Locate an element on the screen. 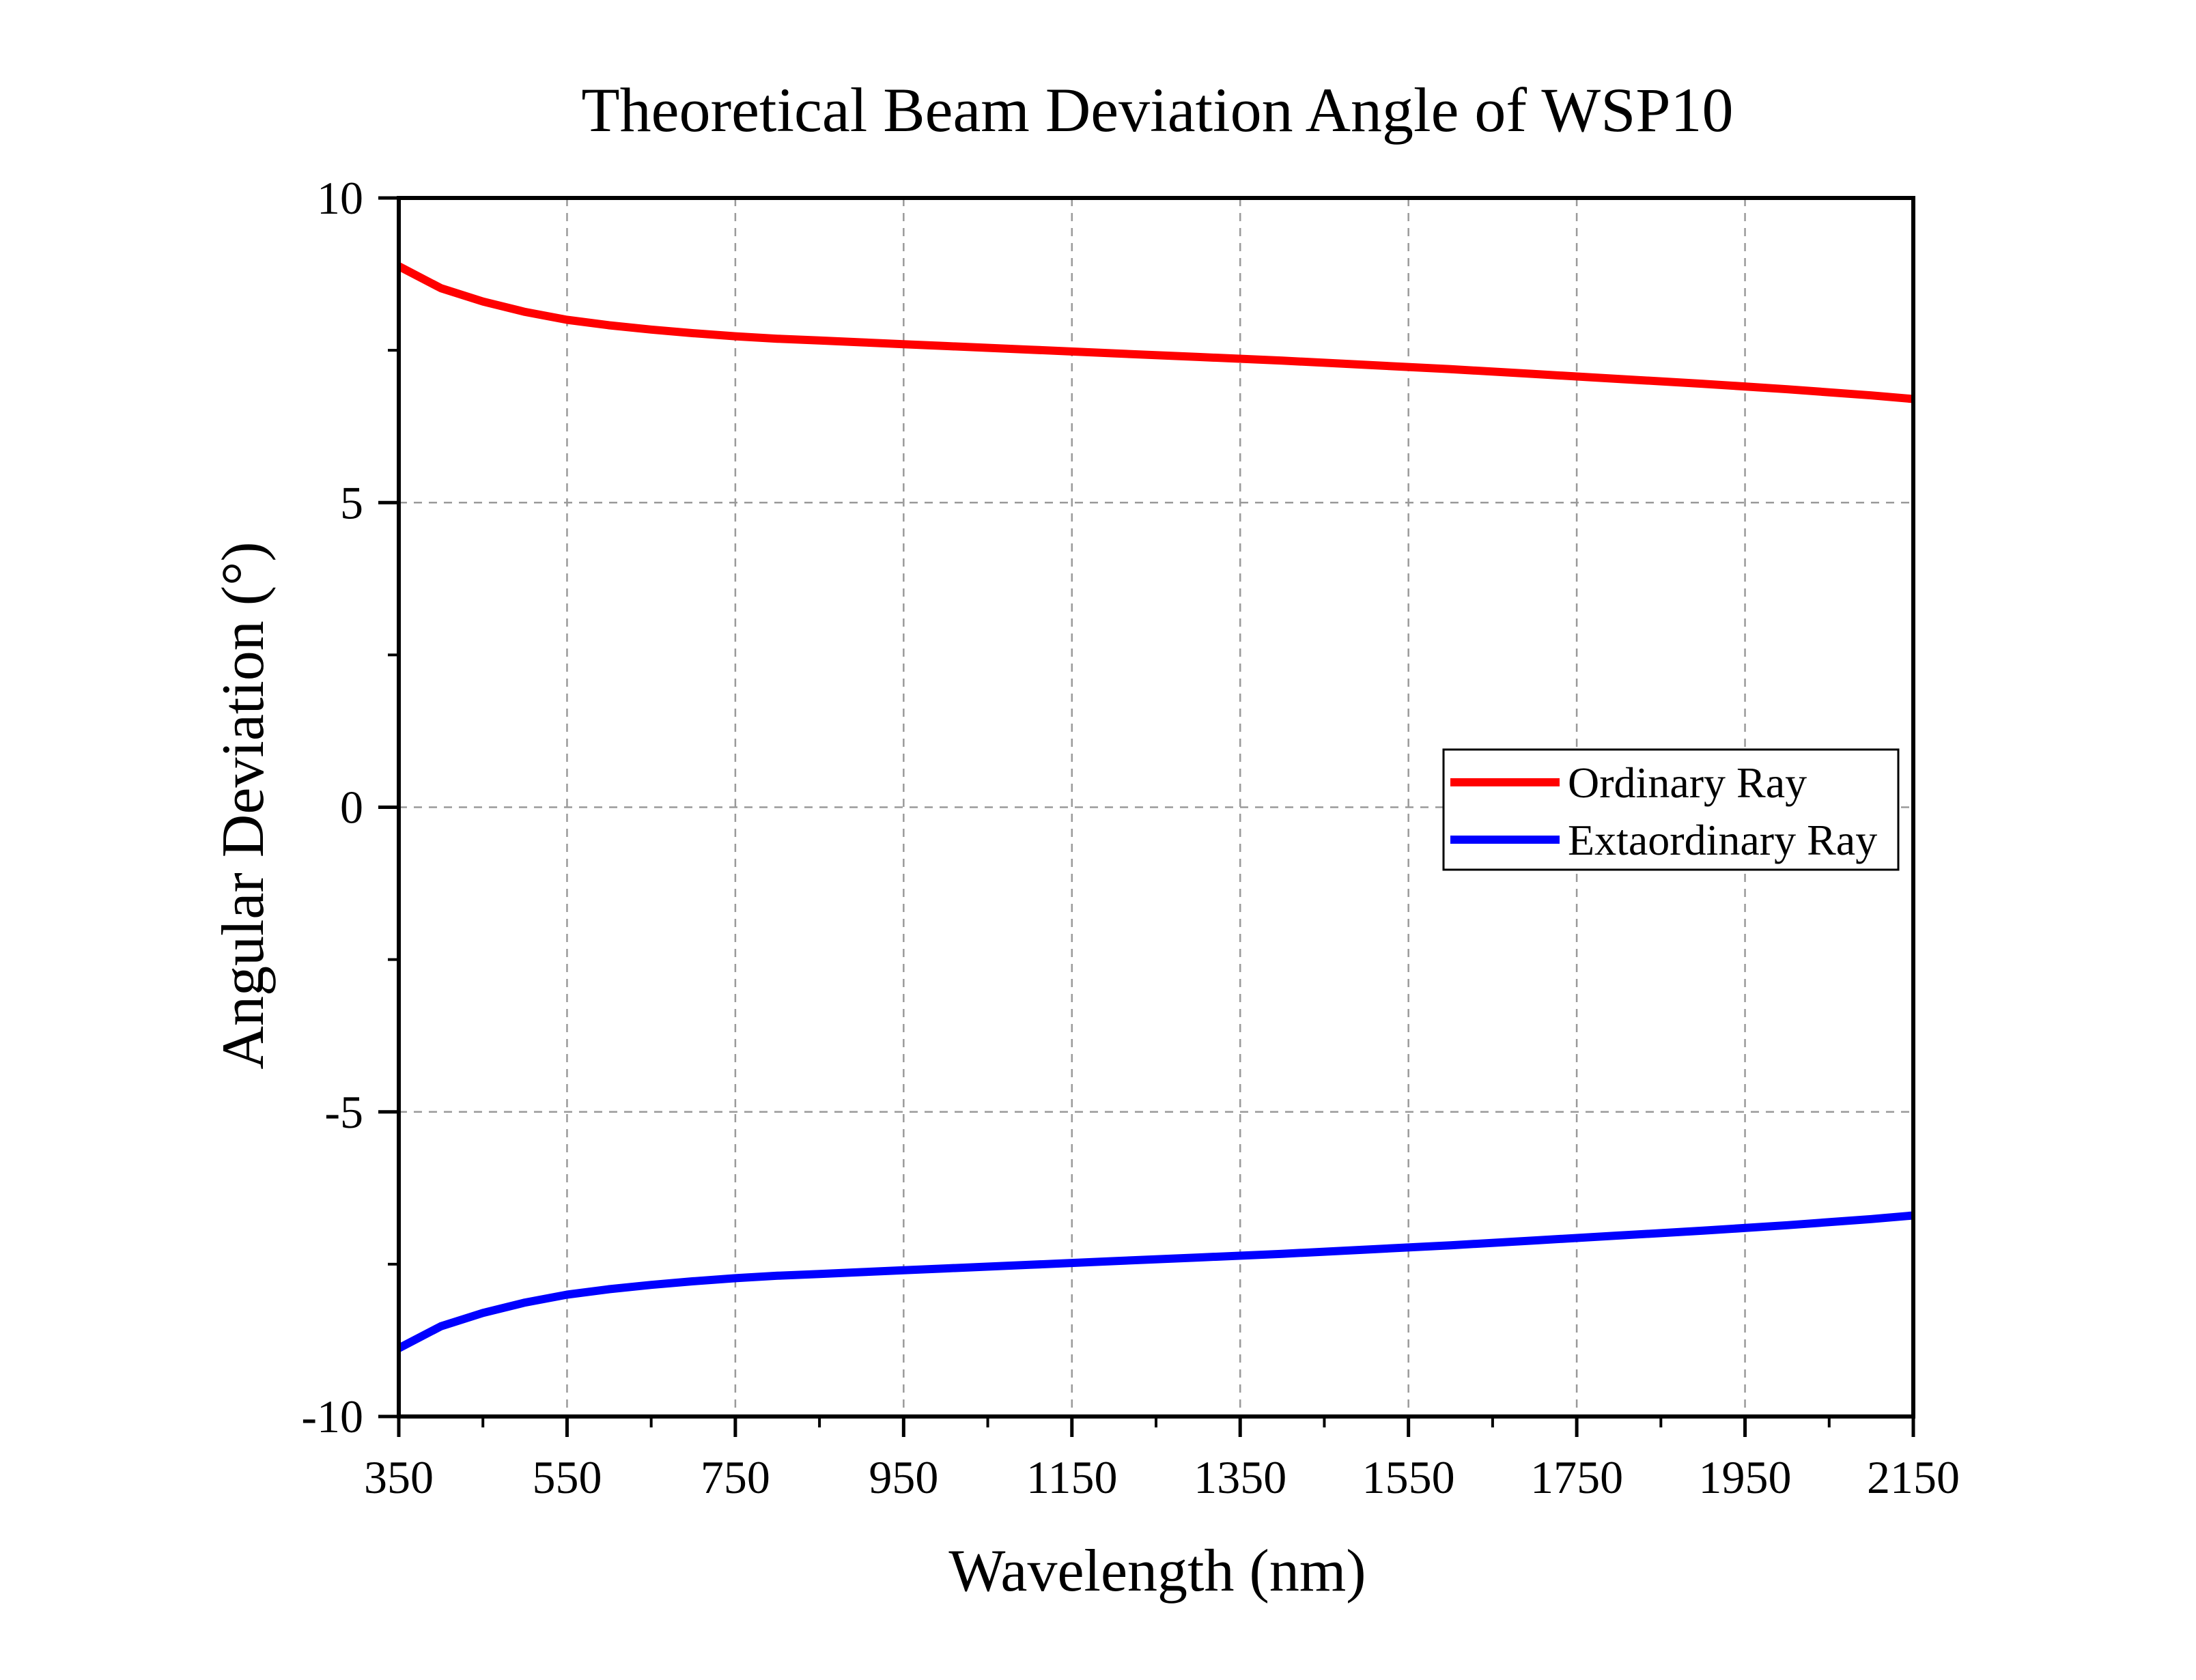  x-tick-label: 1550 is located at coordinates (1409, 1477).